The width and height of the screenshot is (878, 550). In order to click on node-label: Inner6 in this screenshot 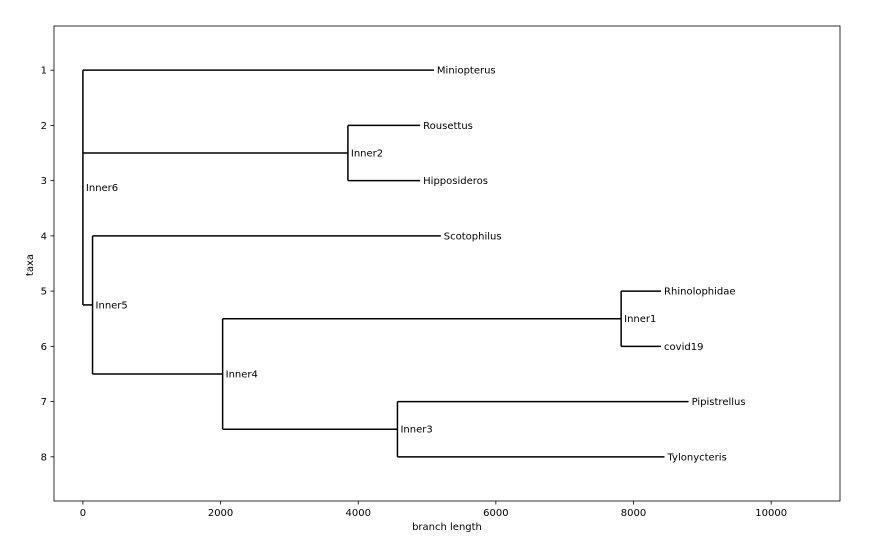, I will do `click(102, 188)`.